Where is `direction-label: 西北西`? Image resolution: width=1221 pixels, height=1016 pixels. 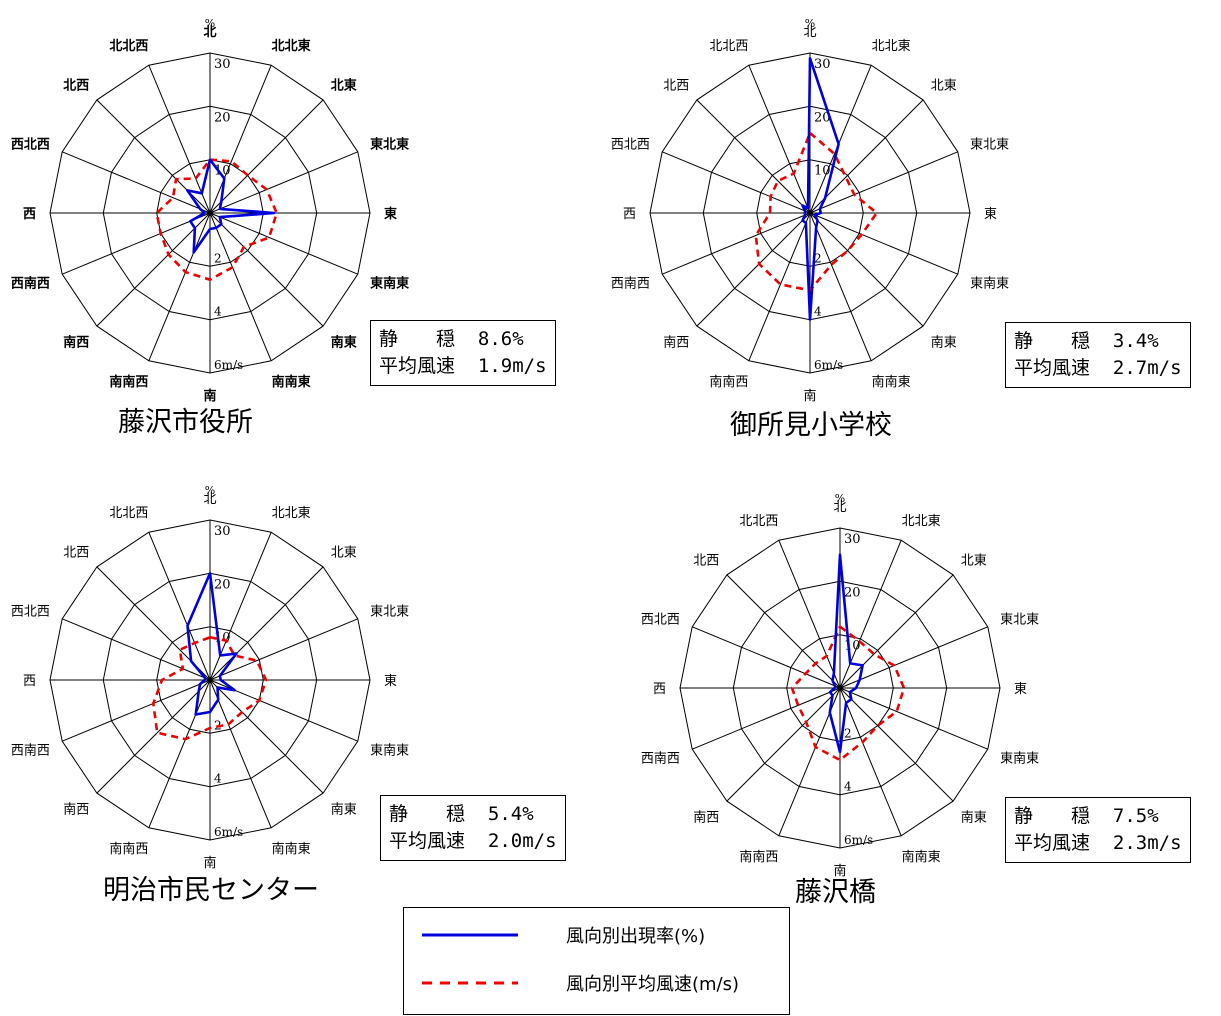
direction-label: 西北西 is located at coordinates (630, 144).